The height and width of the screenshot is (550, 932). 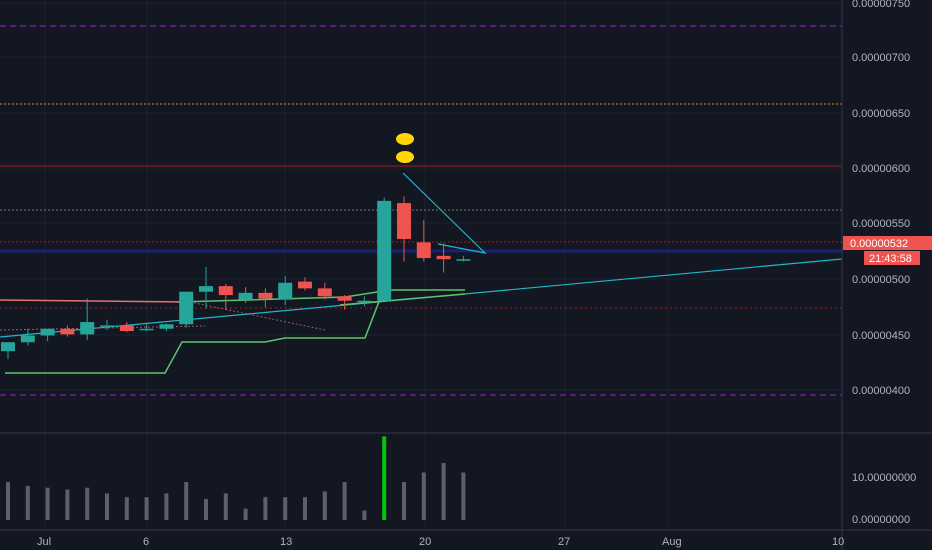 What do you see at coordinates (95, 301) in the screenshot?
I see `resistance-line` at bounding box center [95, 301].